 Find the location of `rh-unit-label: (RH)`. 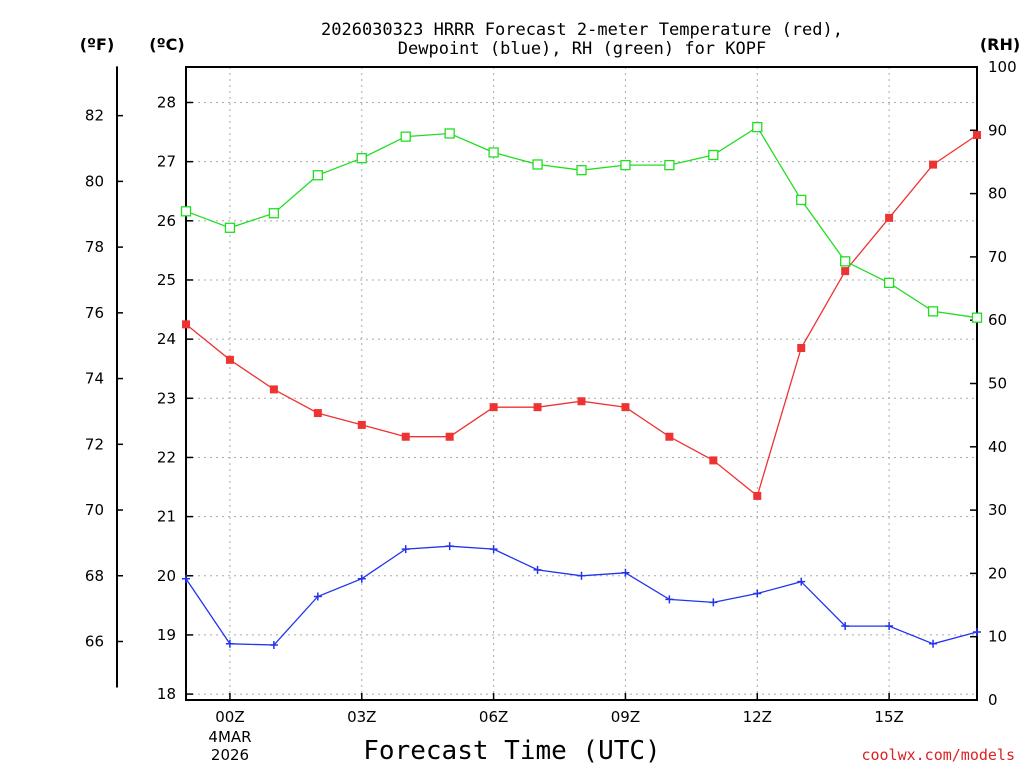

rh-unit-label: (RH) is located at coordinates (1000, 44).